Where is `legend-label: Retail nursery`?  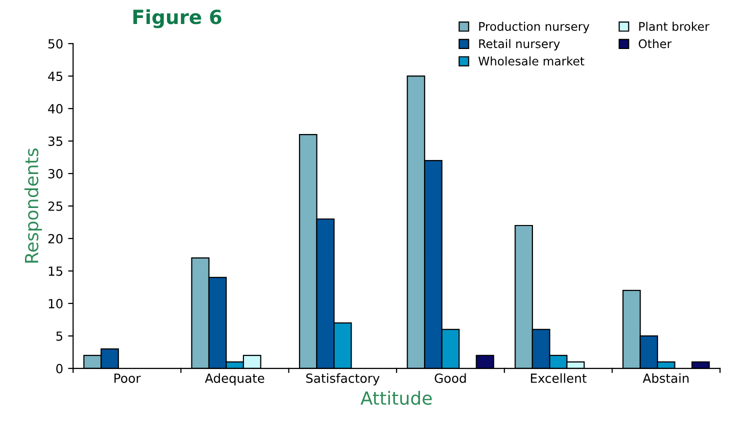 legend-label: Retail nursery is located at coordinates (519, 44).